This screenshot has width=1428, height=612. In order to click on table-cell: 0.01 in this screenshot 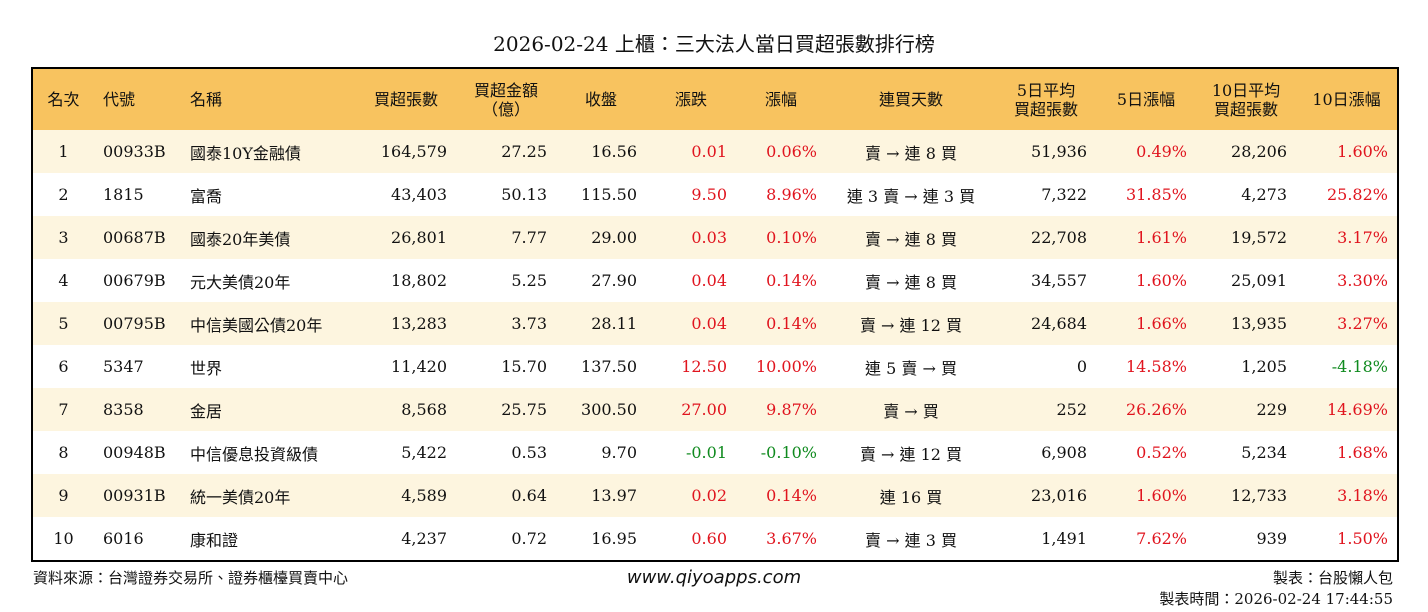, I will do `click(691, 151)`.